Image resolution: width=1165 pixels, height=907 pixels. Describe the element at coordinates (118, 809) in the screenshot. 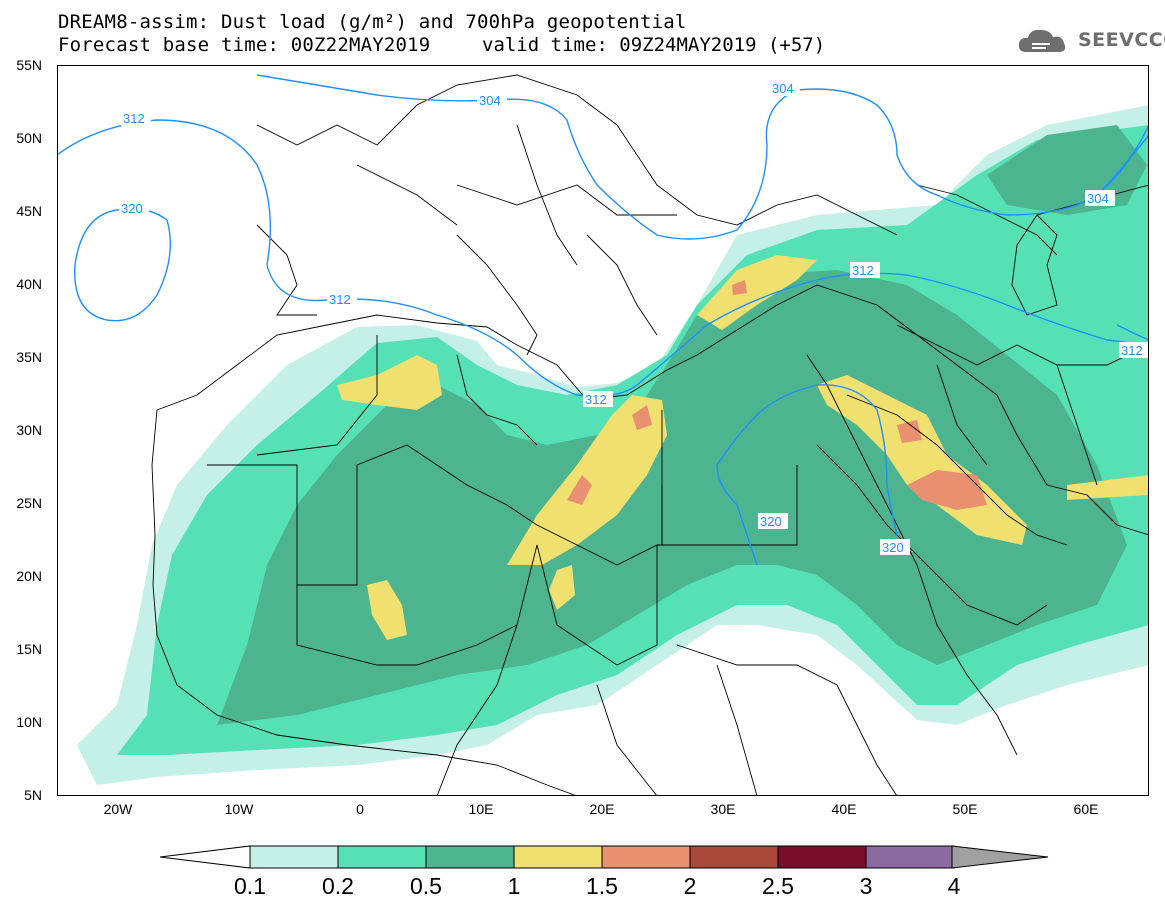

I see `lon-label: 20W` at that location.